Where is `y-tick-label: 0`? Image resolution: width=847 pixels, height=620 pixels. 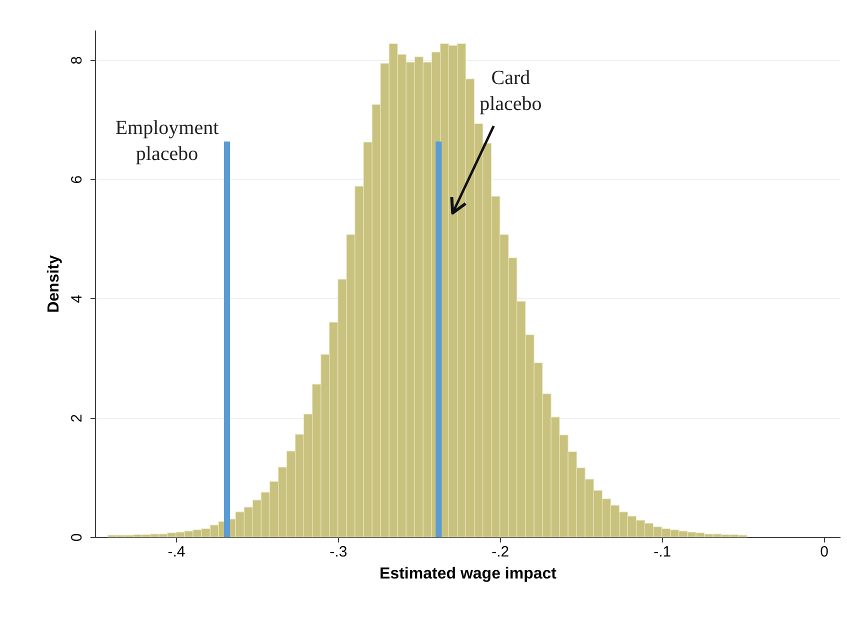 y-tick-label: 0 is located at coordinates (77, 537).